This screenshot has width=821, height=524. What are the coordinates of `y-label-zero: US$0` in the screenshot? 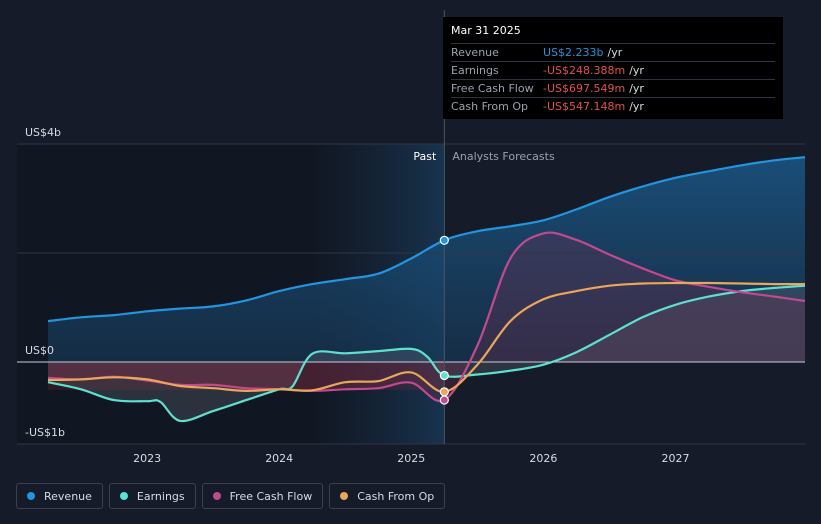 It's located at (39, 350).